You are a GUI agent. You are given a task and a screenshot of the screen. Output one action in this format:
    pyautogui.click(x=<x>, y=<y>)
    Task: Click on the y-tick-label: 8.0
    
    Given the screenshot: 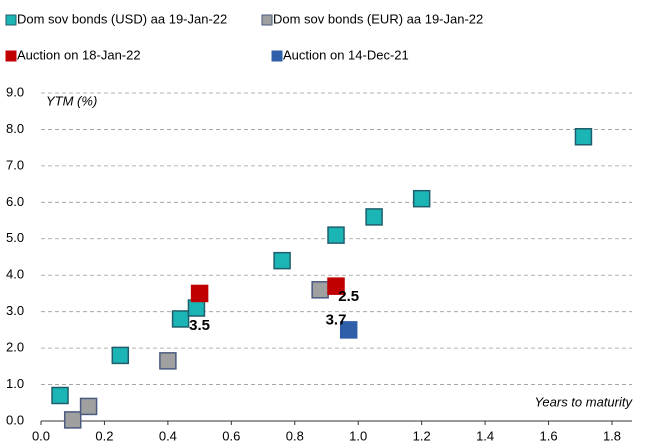 What is the action you would take?
    pyautogui.click(x=15, y=128)
    